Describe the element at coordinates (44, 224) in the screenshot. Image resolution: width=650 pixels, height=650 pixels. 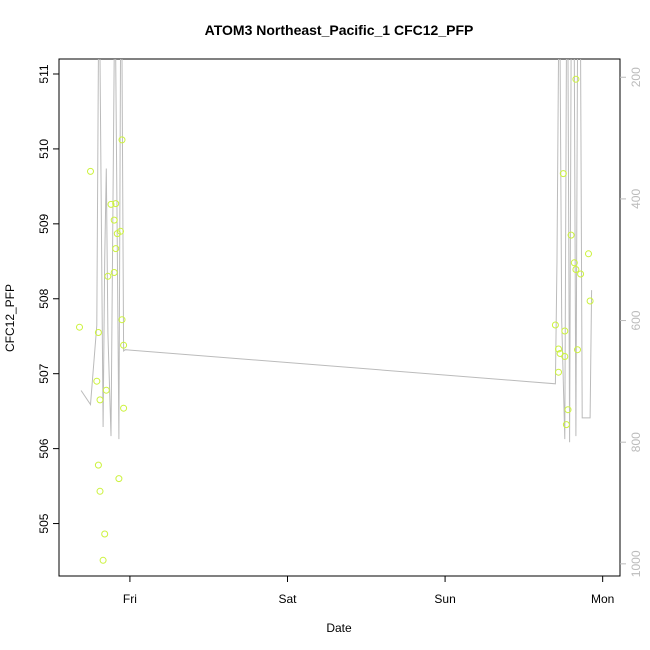
I see `y-tick-label: 509` at that location.